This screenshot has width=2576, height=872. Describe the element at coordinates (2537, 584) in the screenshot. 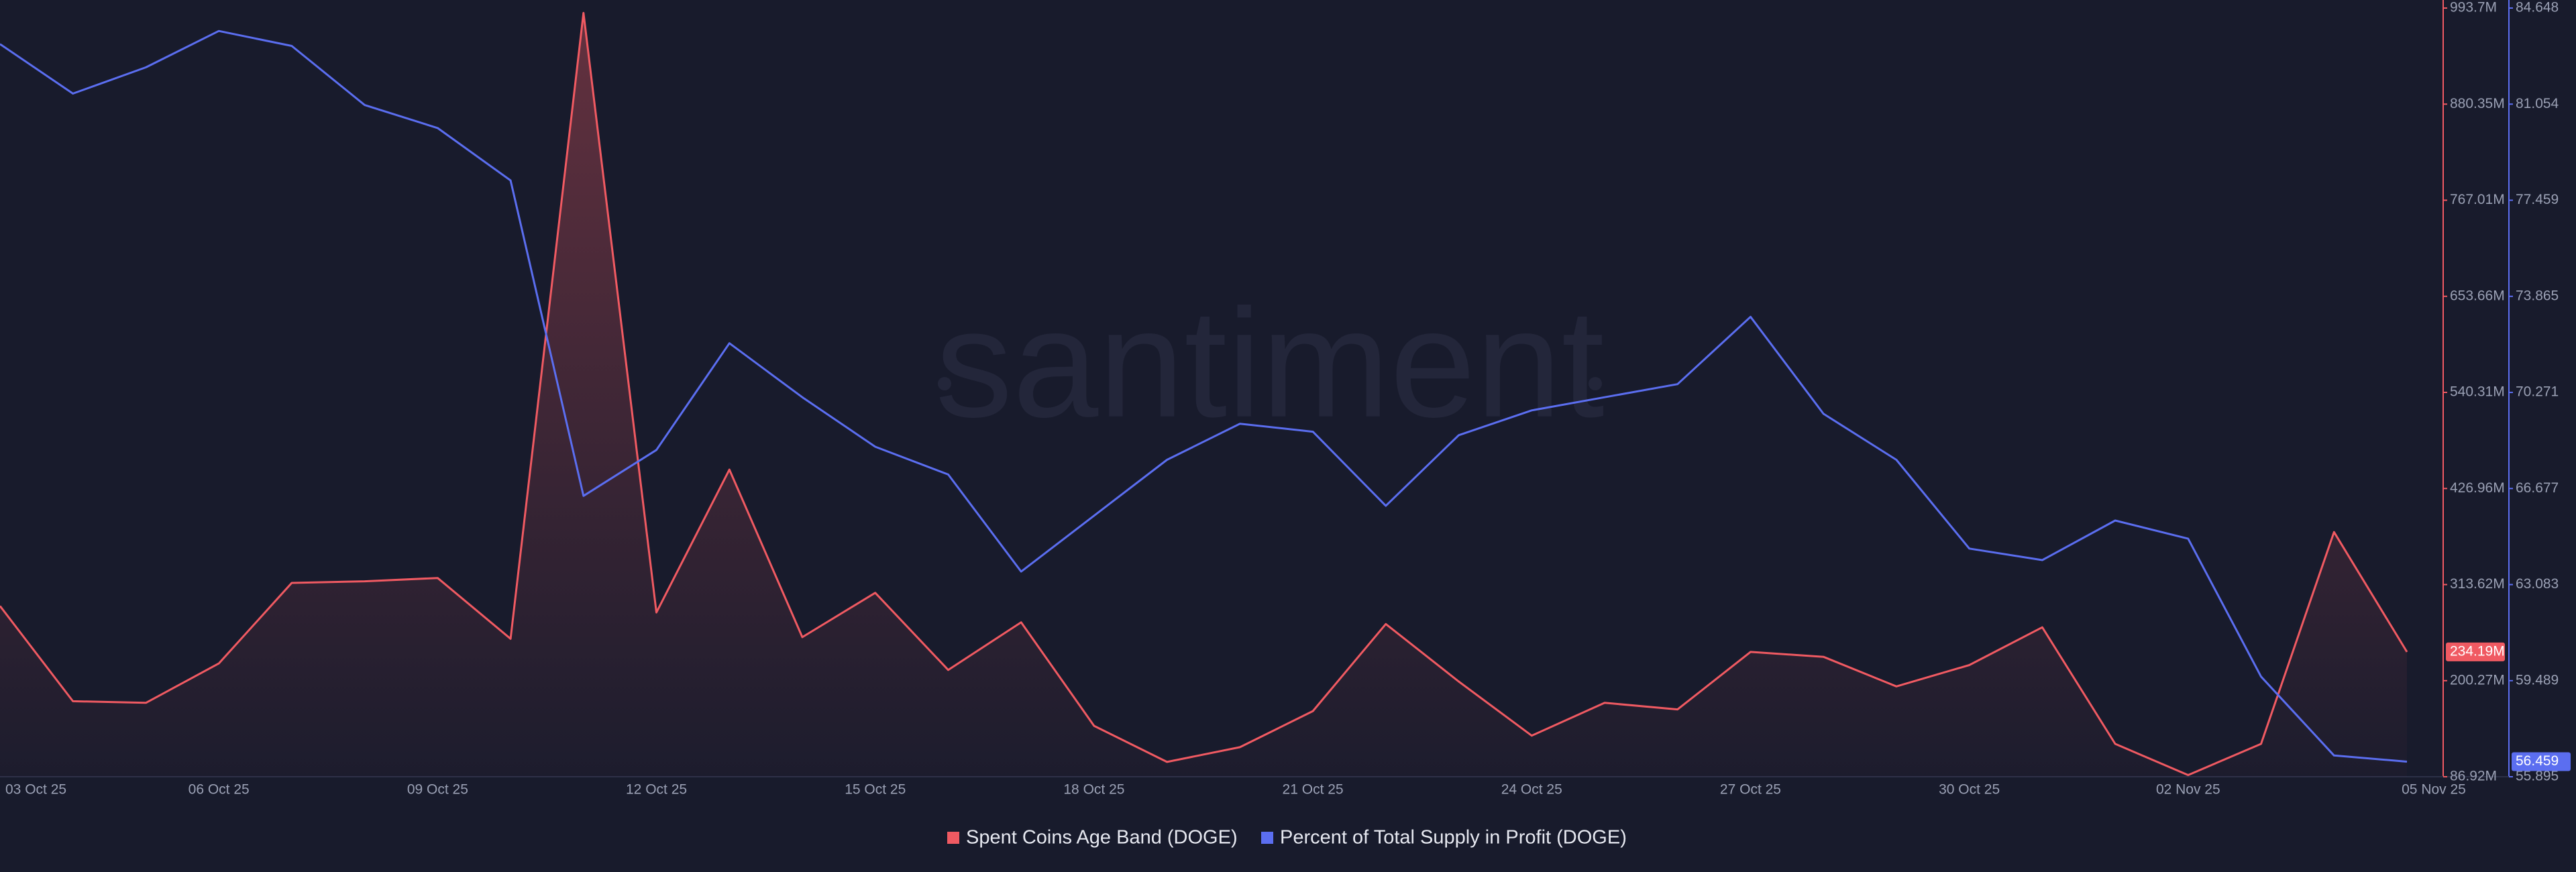

I see `y2-tick-label: 63.083` at that location.